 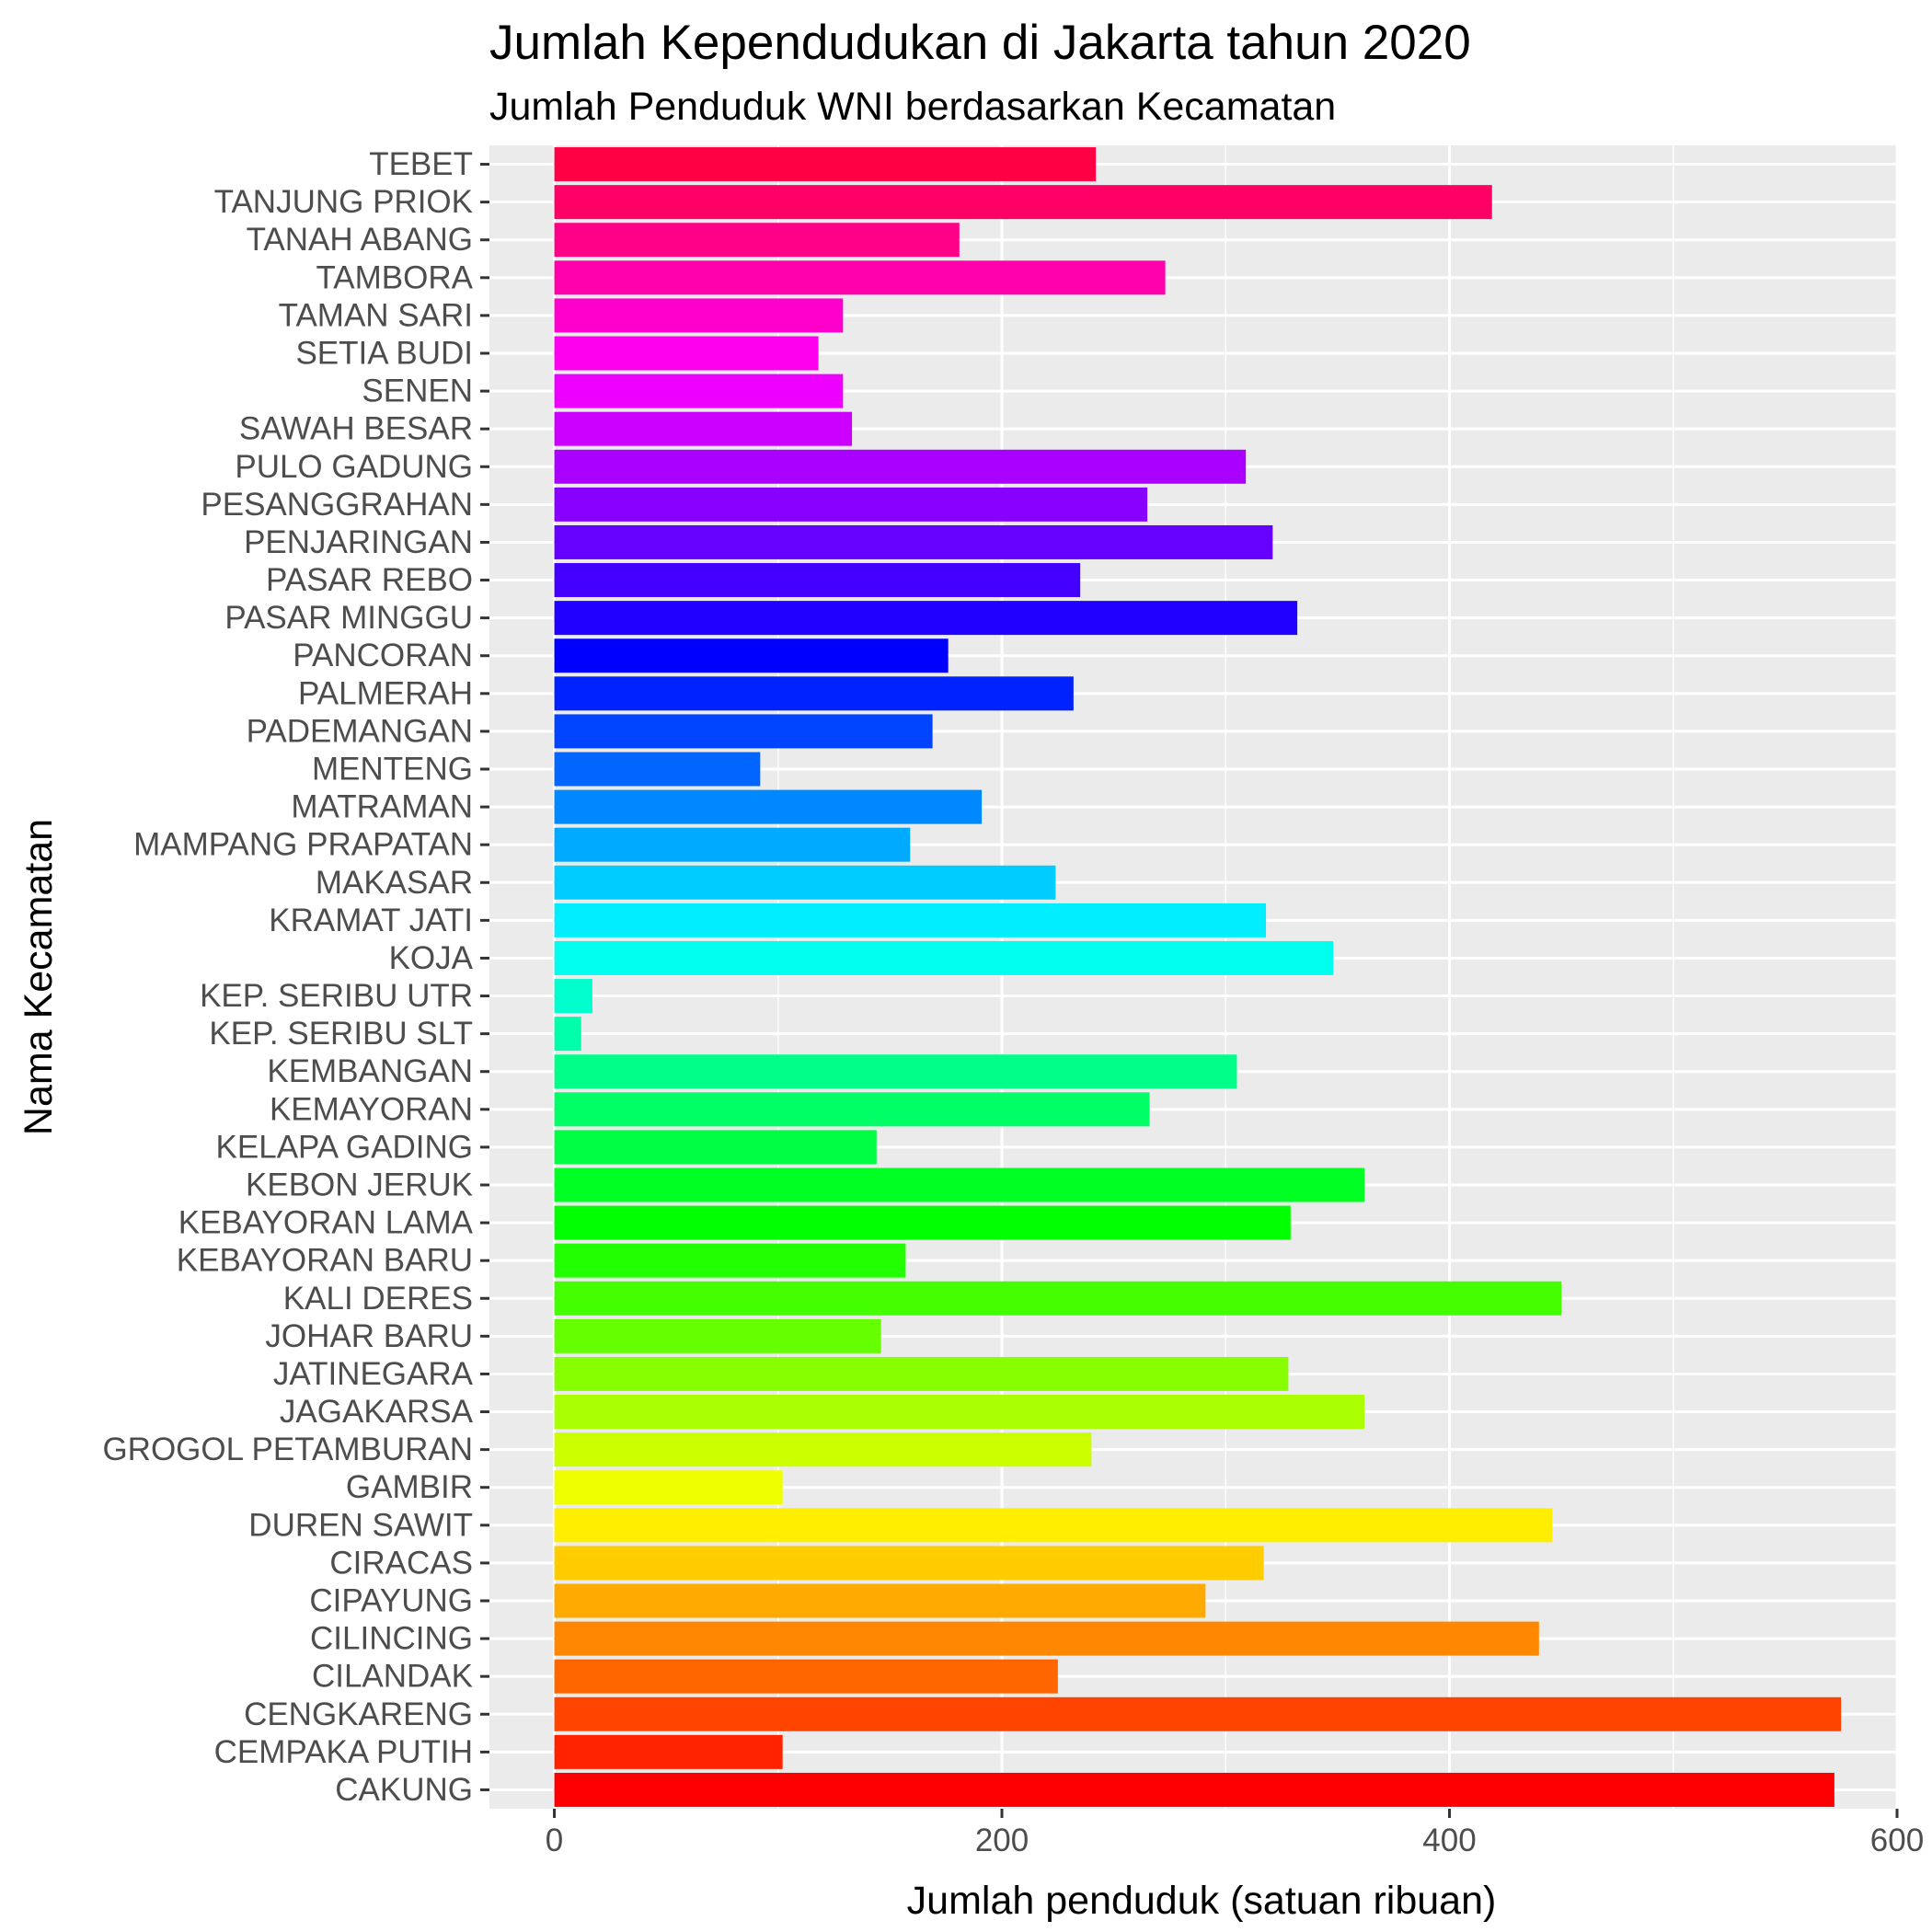 I want to click on y-tick-label: MAKASAR, so click(x=394, y=883).